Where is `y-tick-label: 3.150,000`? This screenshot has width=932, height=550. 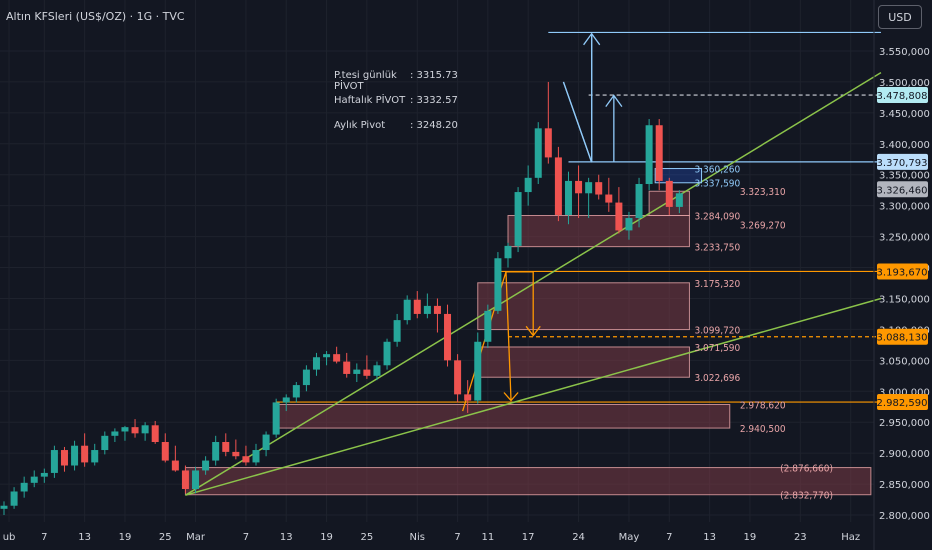 y-tick-label: 3.150,000 is located at coordinates (904, 299).